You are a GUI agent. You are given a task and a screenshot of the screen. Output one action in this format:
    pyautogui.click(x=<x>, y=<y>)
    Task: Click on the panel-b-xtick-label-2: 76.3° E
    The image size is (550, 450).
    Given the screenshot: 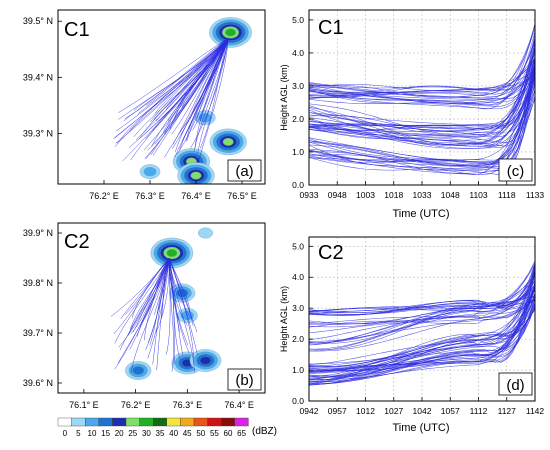 What is the action you would take?
    pyautogui.click(x=188, y=405)
    